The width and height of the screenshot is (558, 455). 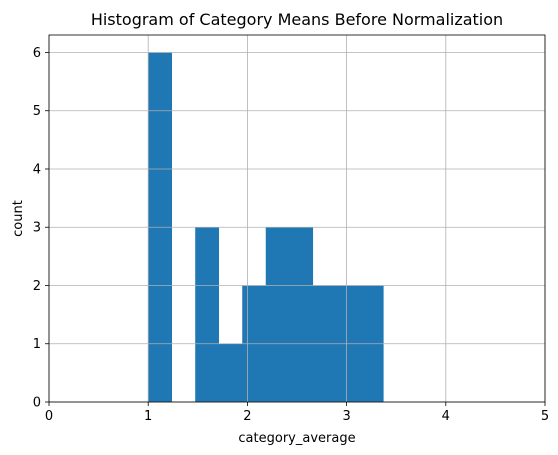 I want to click on x-tick-label-4: 4, so click(x=446, y=416).